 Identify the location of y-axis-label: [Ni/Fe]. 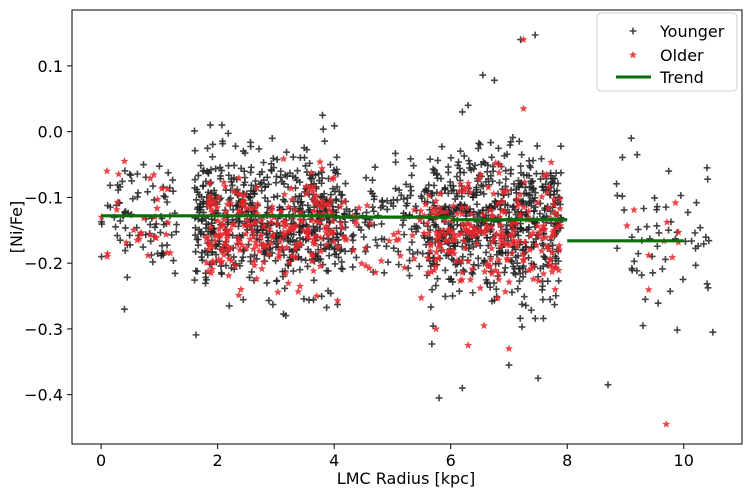
(16, 227).